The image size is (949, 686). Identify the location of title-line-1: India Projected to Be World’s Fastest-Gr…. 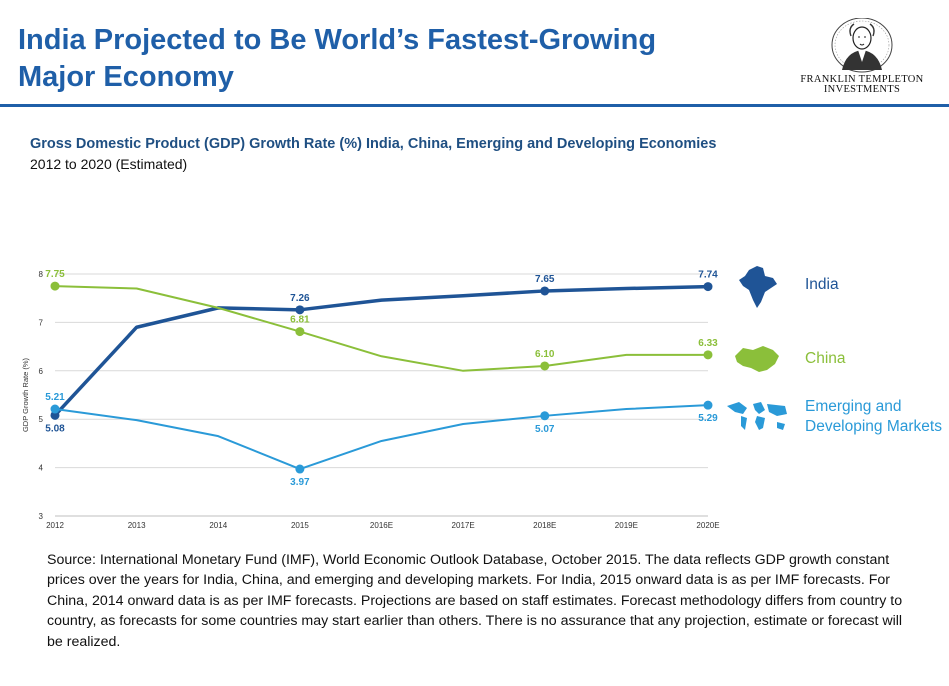
(337, 40).